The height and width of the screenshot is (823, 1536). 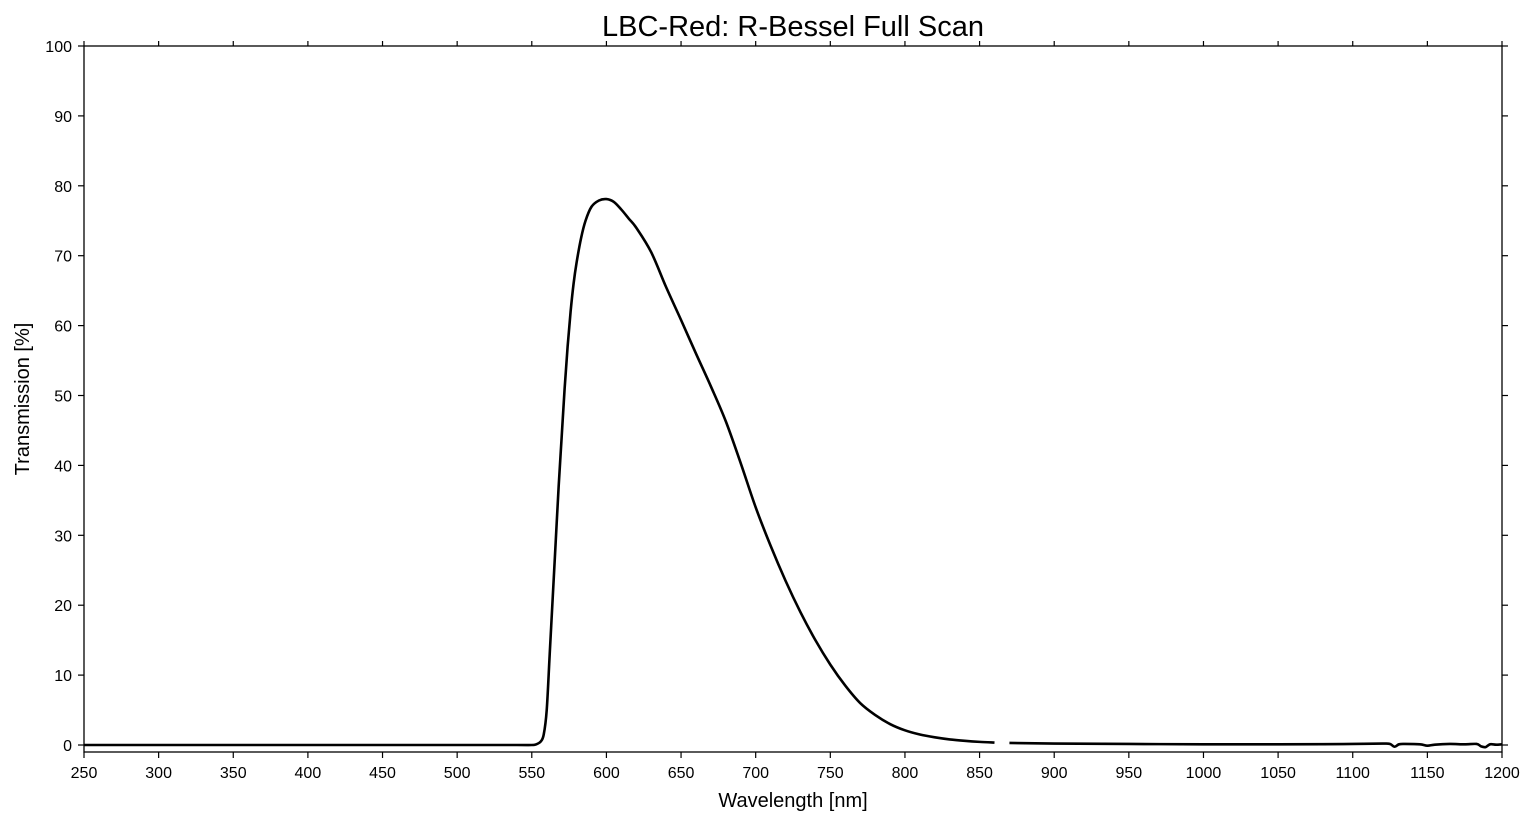 What do you see at coordinates (1128, 773) in the screenshot?
I see `x-tick-label: 950` at bounding box center [1128, 773].